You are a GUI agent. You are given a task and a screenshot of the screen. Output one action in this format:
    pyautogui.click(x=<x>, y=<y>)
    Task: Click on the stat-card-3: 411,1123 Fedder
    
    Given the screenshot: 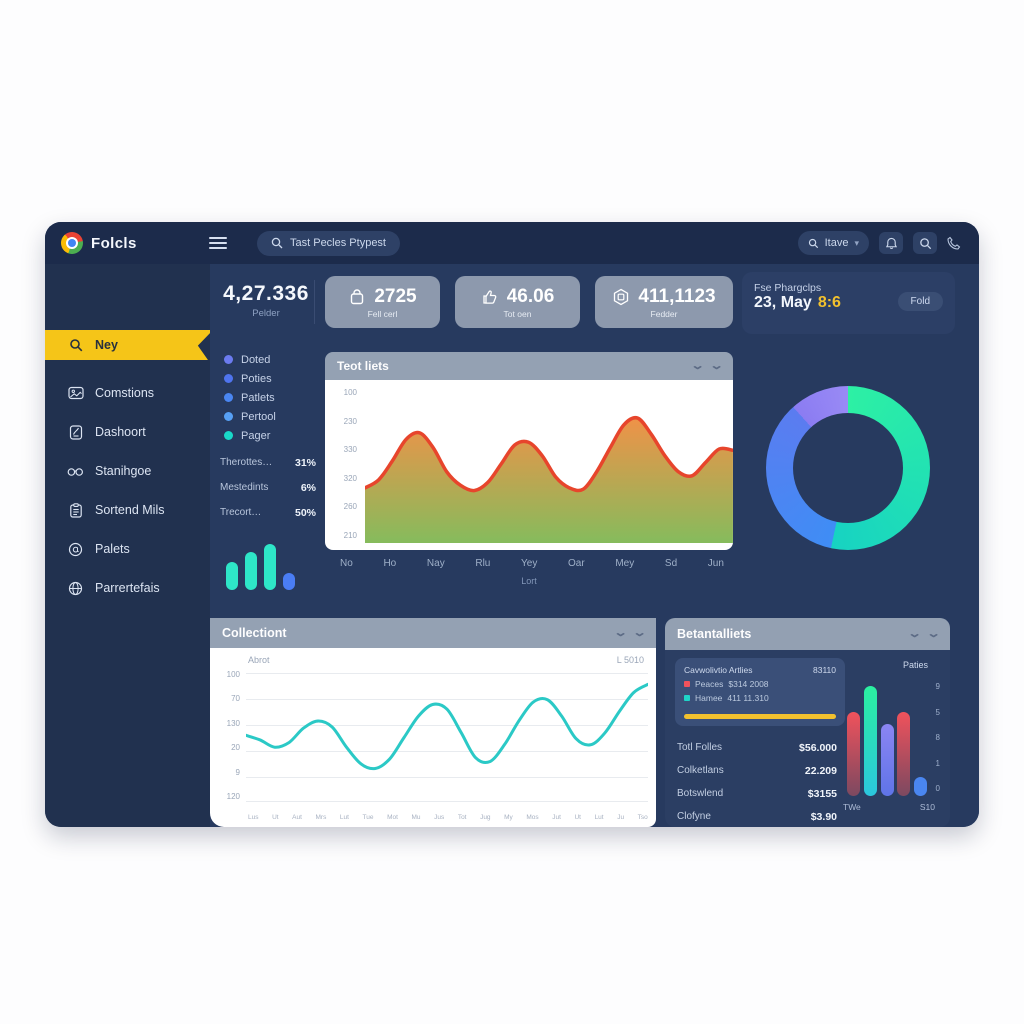 What is the action you would take?
    pyautogui.click(x=664, y=302)
    